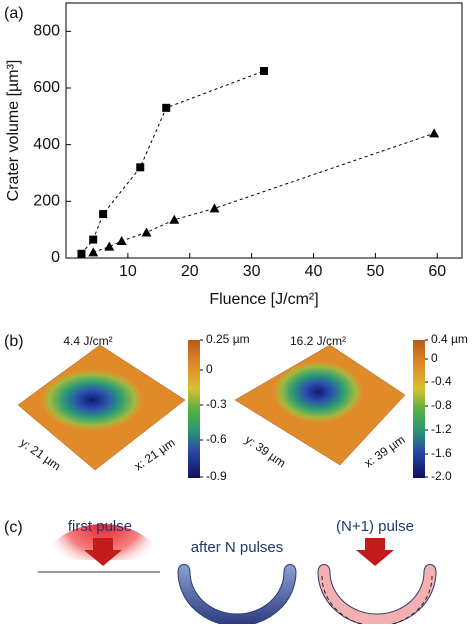  Describe the element at coordinates (377, 601) in the screenshot. I see `next-profile` at that location.